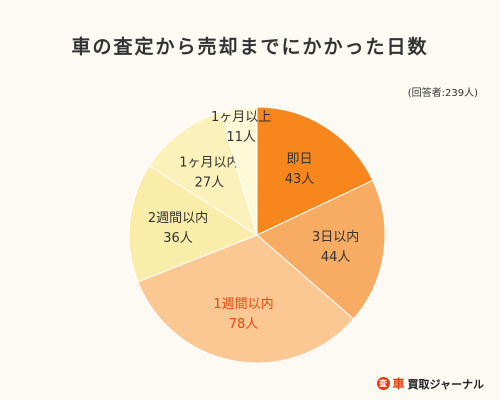 Image resolution: width=500 pixels, height=400 pixels. Describe the element at coordinates (241, 137) in the screenshot. I see `slice-value-5: 11人` at that location.